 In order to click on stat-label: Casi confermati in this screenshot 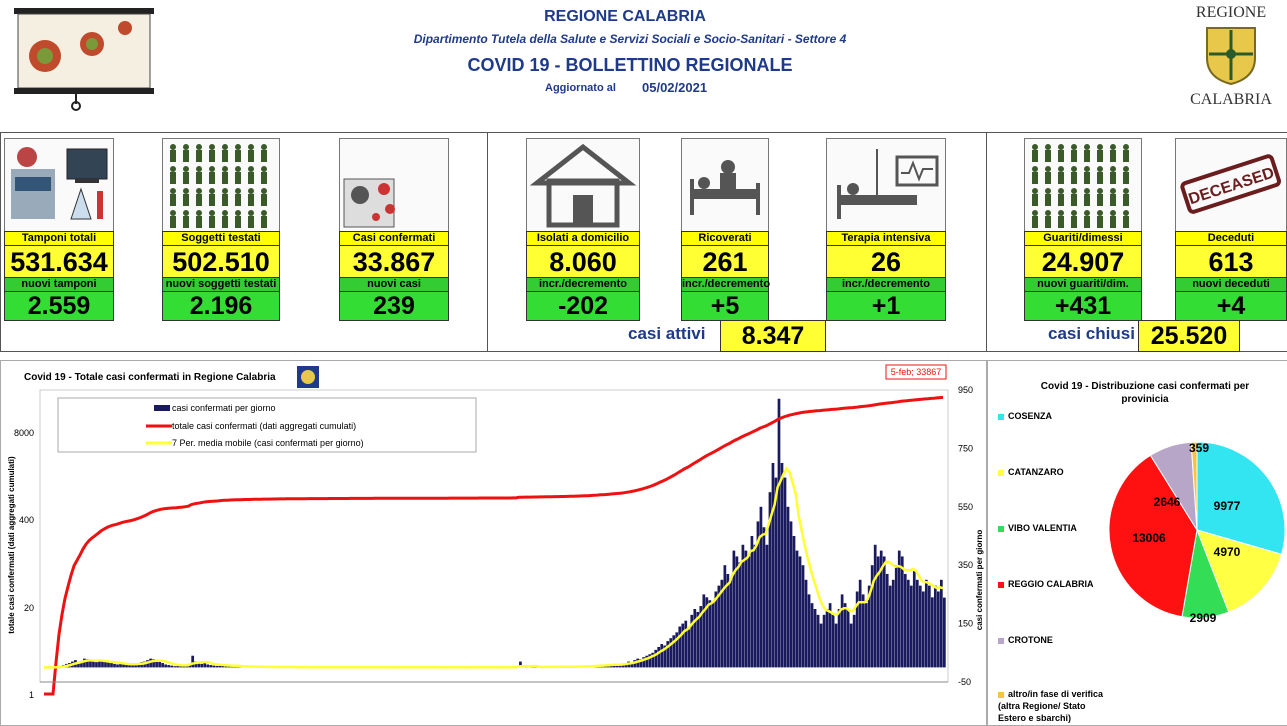, I will do `click(394, 238)`.